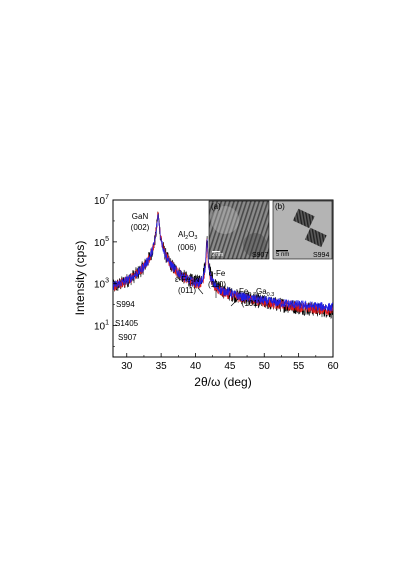 The image size is (415, 587). Describe the element at coordinates (105, 270) in the screenshot. I see `y-axis: 10¹ 10³ 10⁵ 10⁷` at that location.